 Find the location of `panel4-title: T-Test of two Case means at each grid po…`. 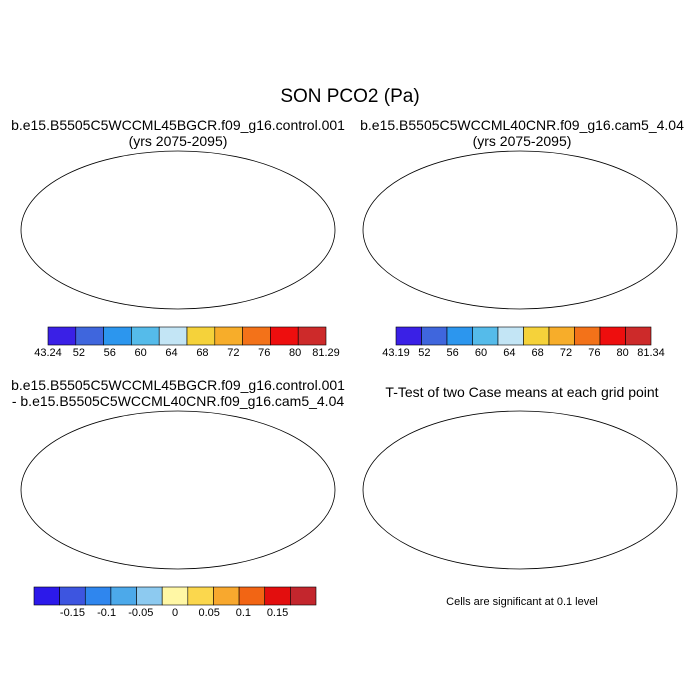

panel4-title: T-Test of two Case means at each grid po… is located at coordinates (522, 392).